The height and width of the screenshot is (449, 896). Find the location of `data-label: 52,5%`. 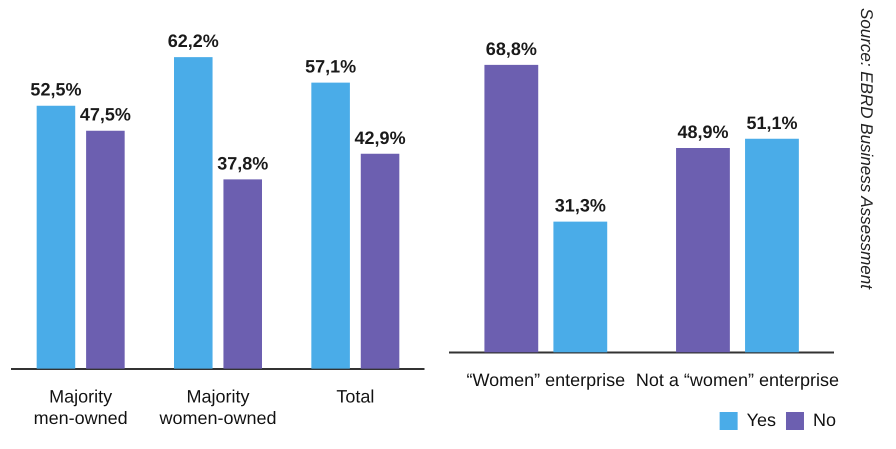

data-label: 52,5% is located at coordinates (56, 90).